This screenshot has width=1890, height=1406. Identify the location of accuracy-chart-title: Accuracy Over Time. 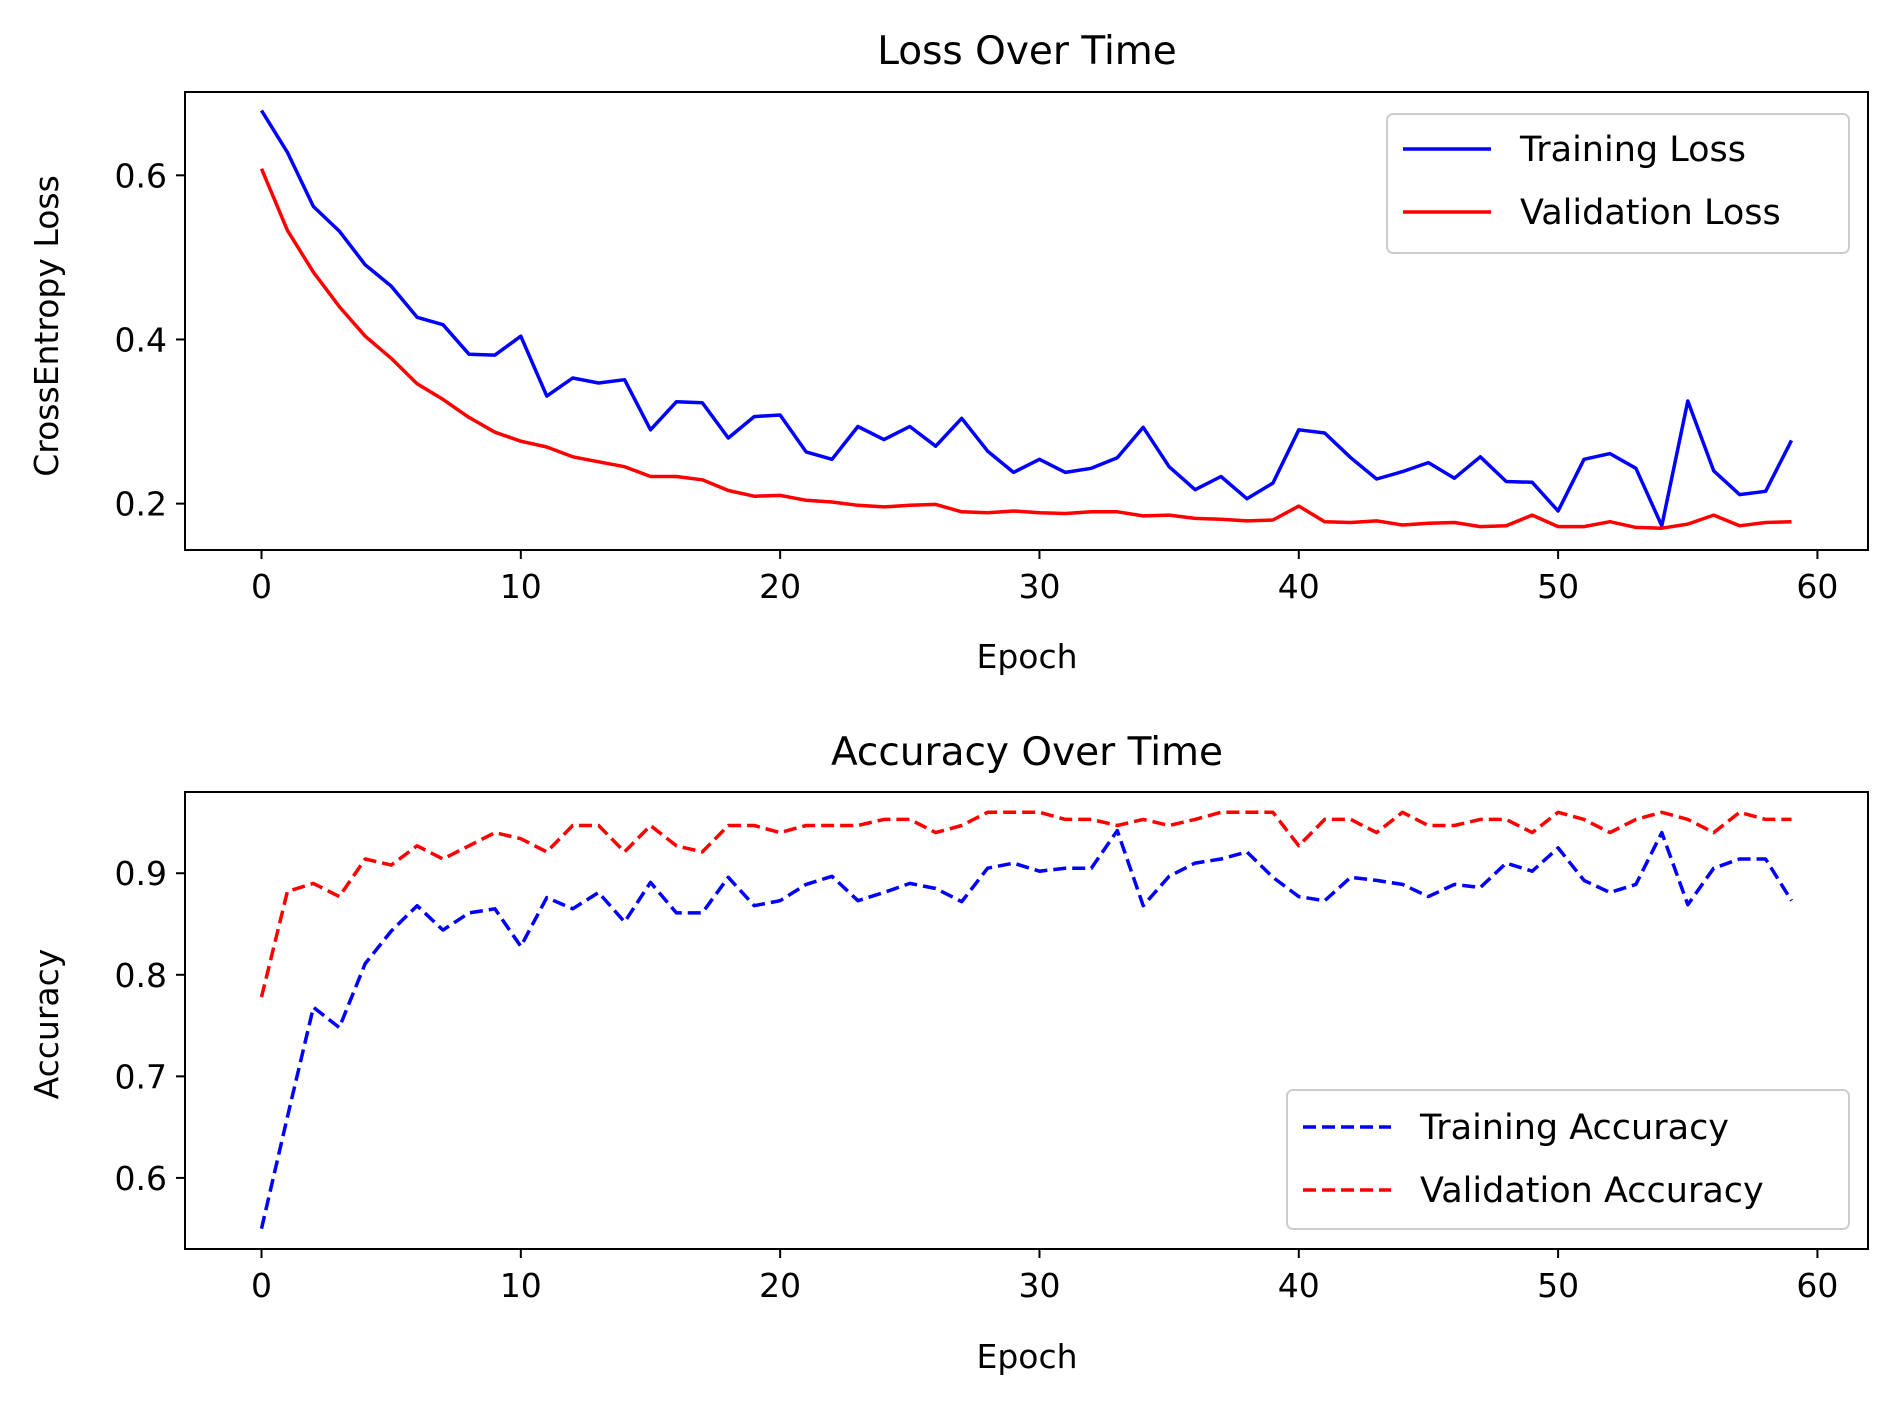
(1027, 752).